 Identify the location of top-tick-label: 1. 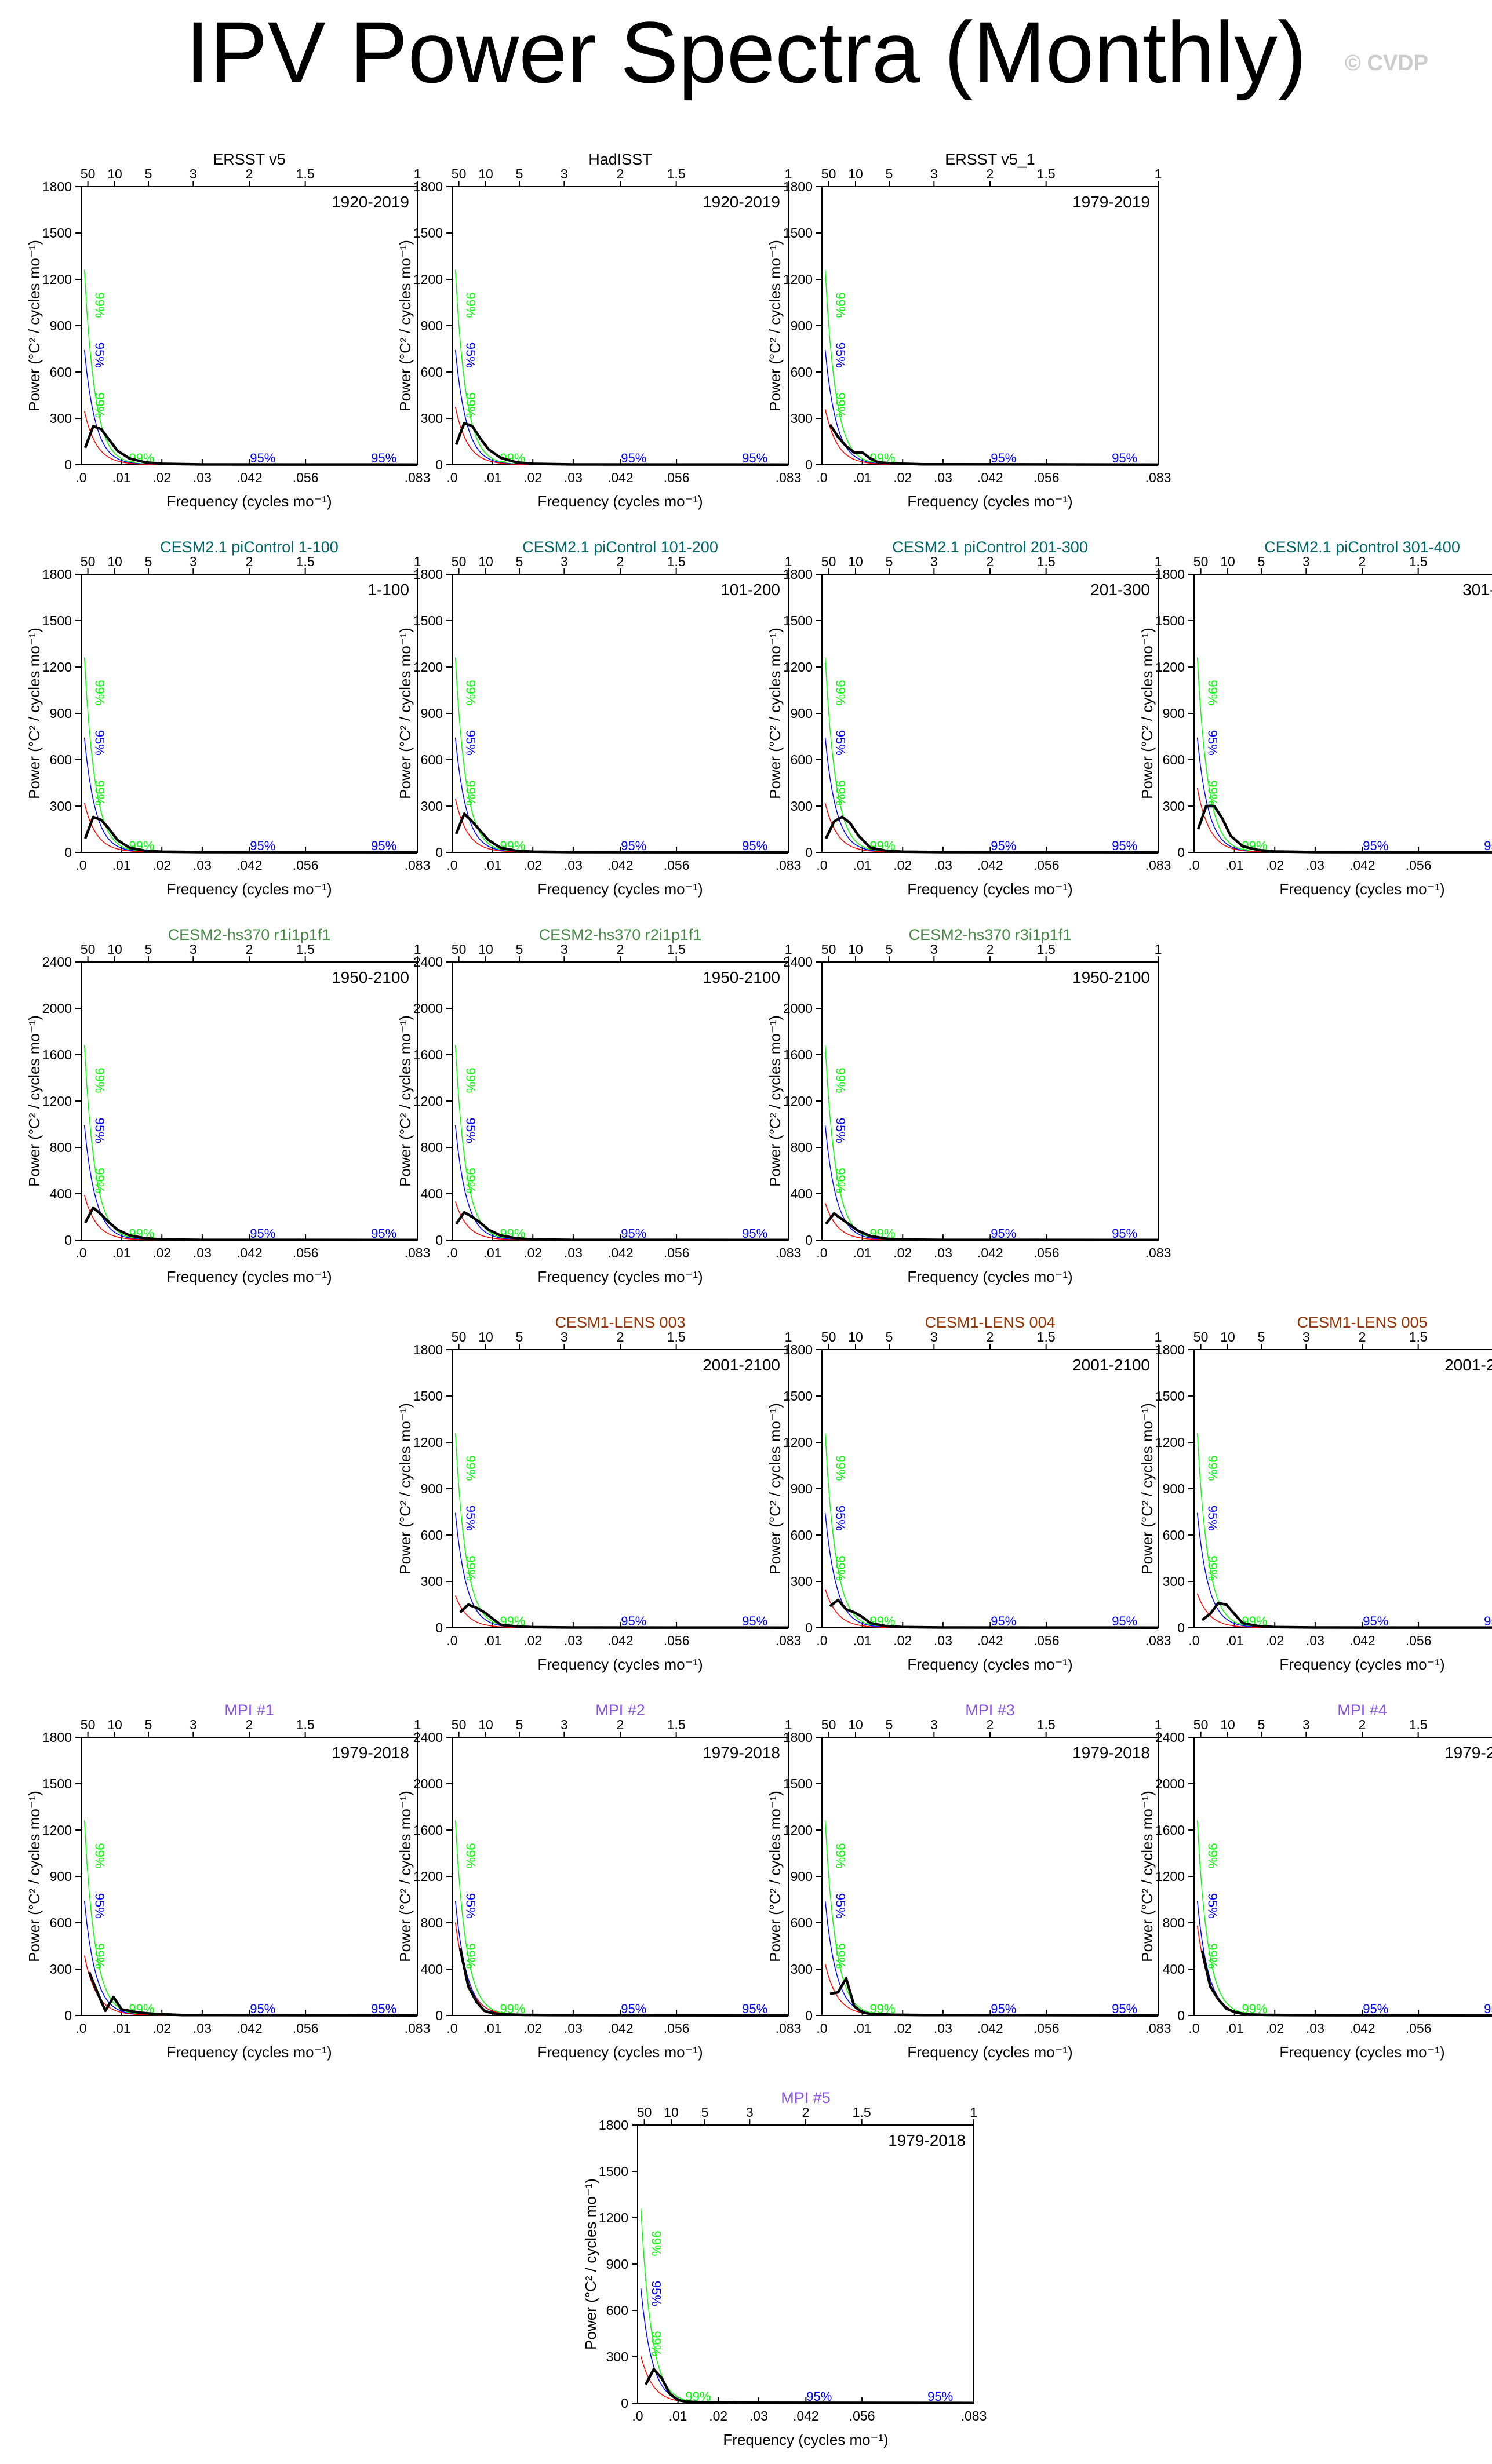
(1158, 561).